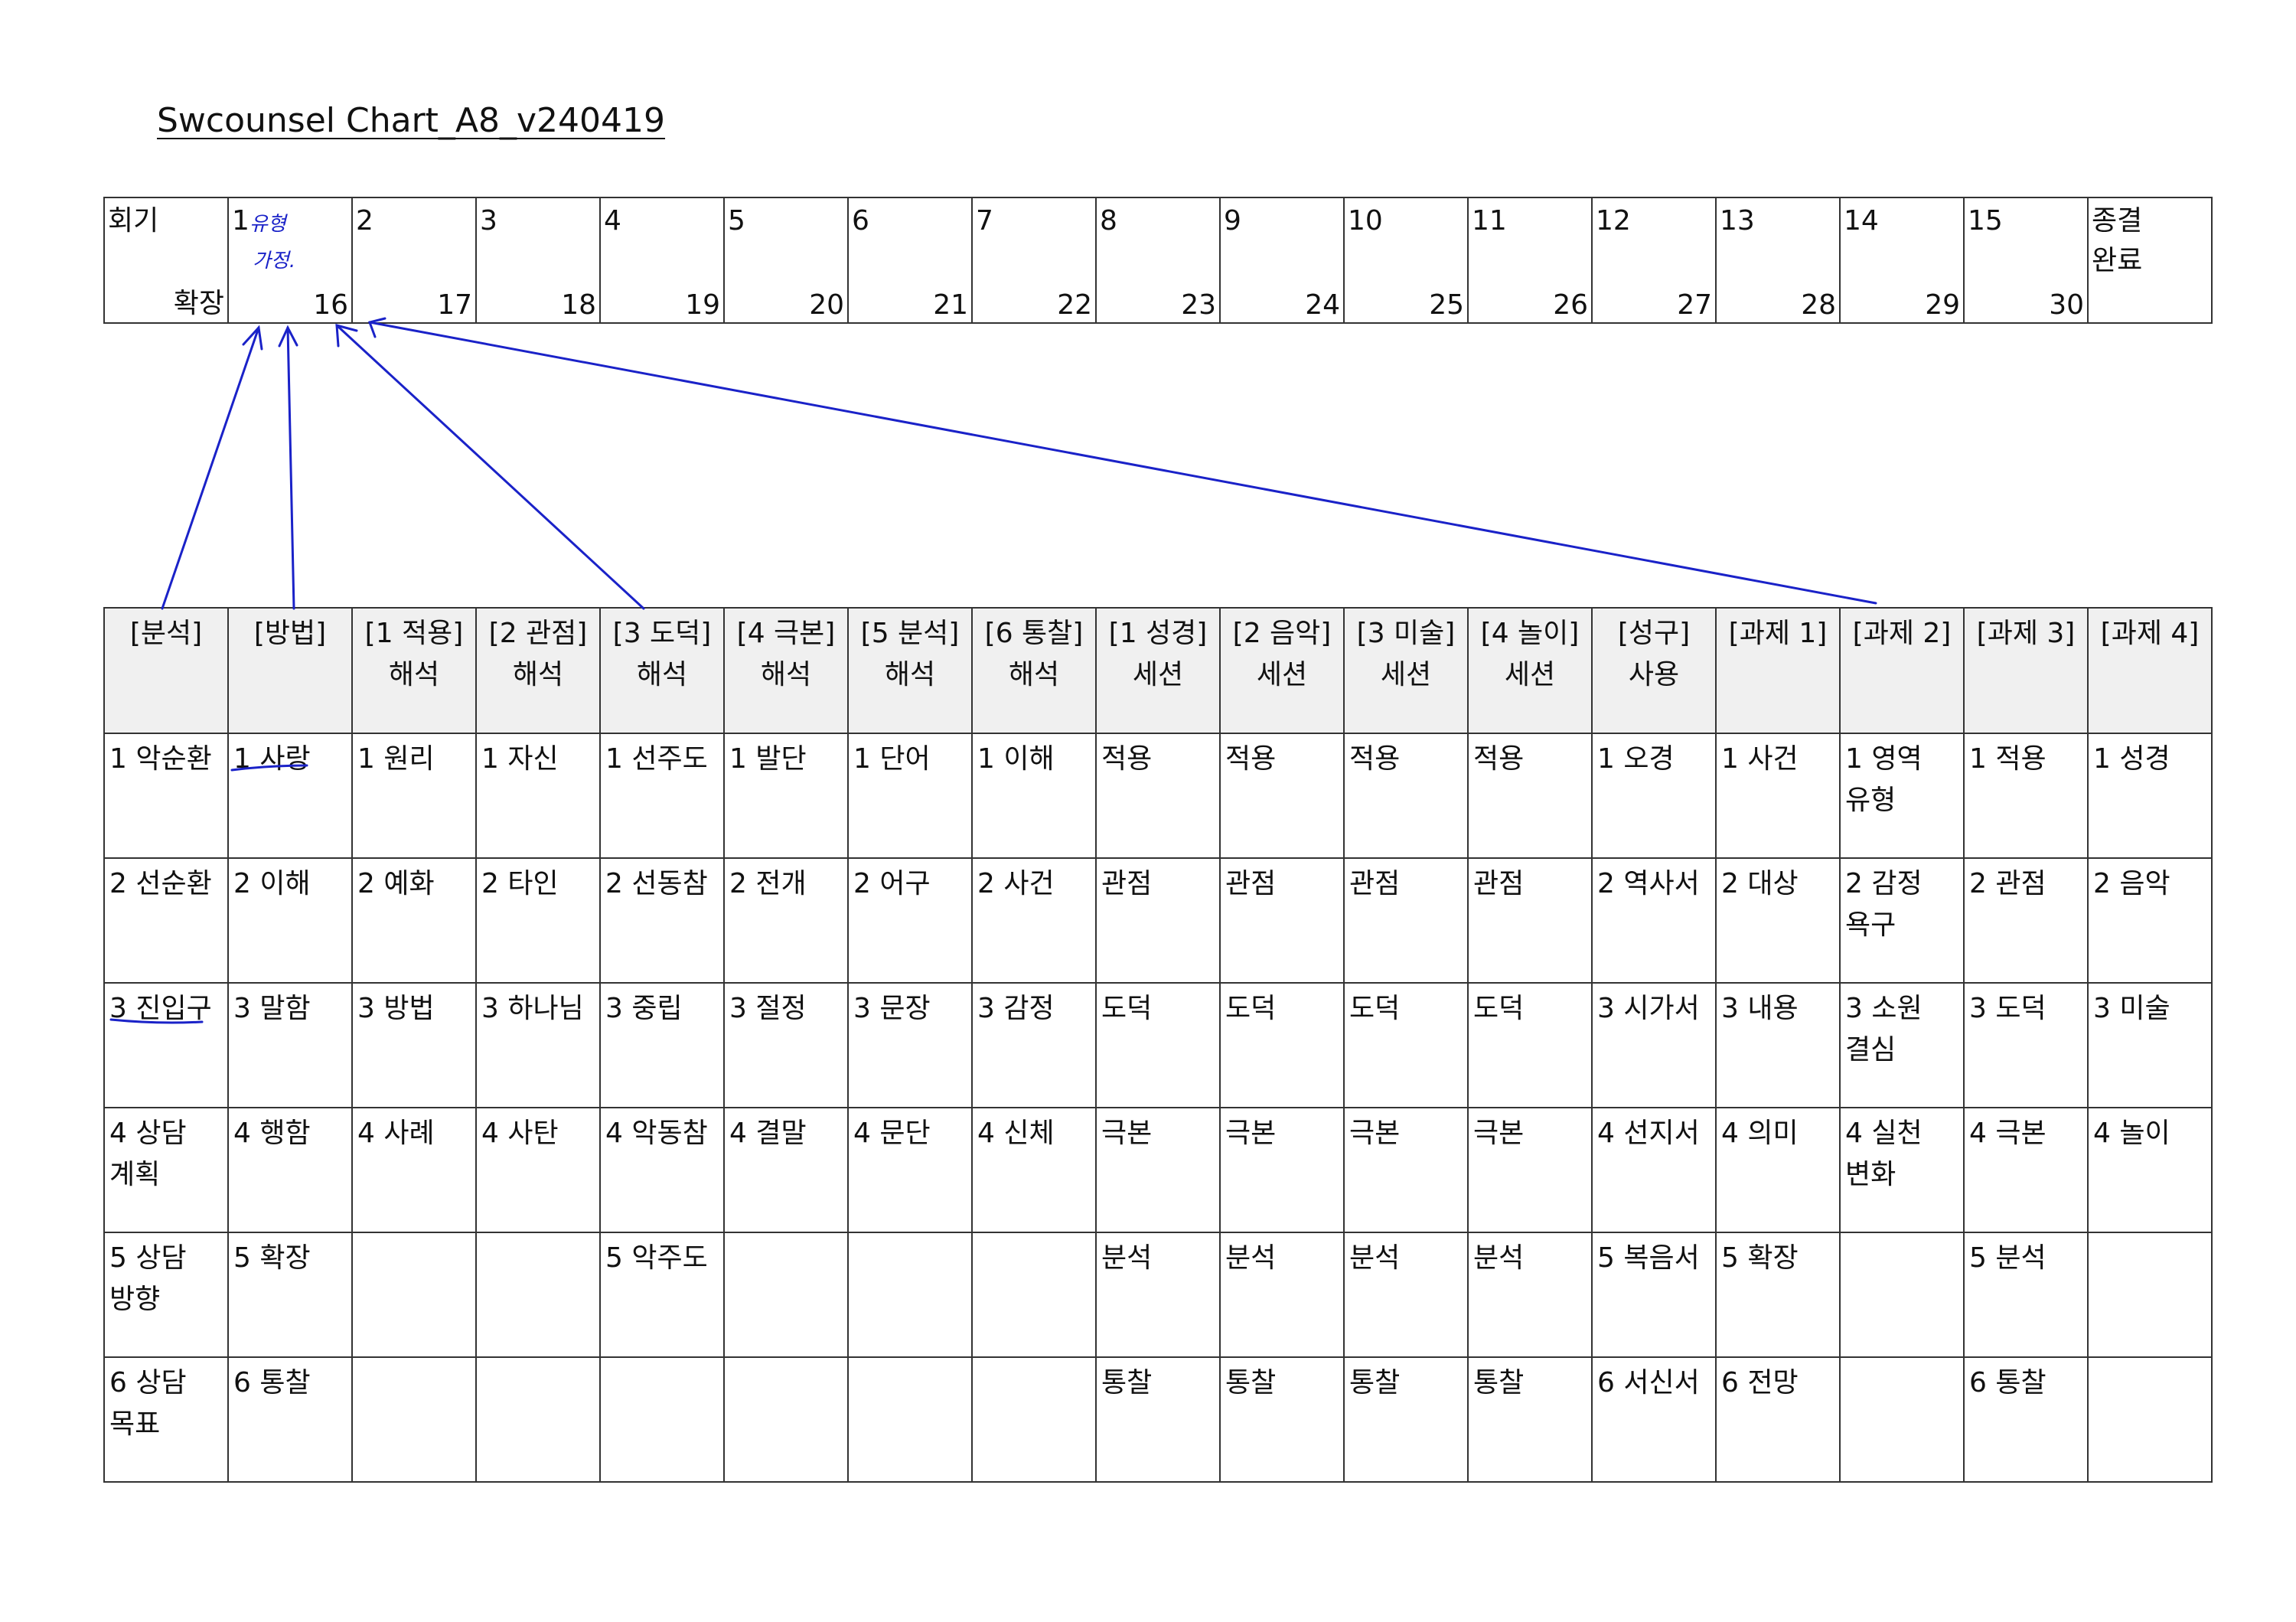 The width and height of the screenshot is (2296, 1622). Describe the element at coordinates (290, 670) in the screenshot. I see `header-cell: [방법]` at that location.